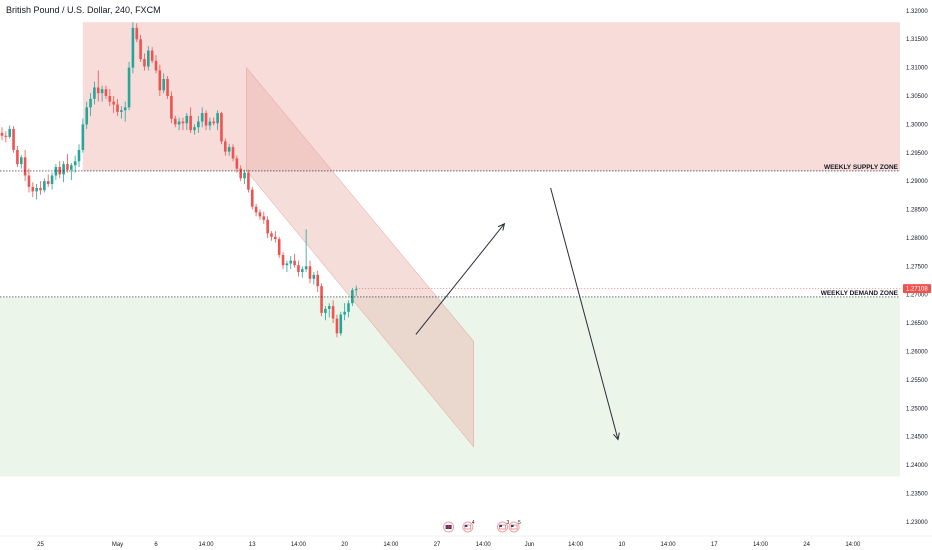 This screenshot has width=932, height=550. Describe the element at coordinates (468, 526) in the screenshot. I see `us-flag-icon: 4` at that location.